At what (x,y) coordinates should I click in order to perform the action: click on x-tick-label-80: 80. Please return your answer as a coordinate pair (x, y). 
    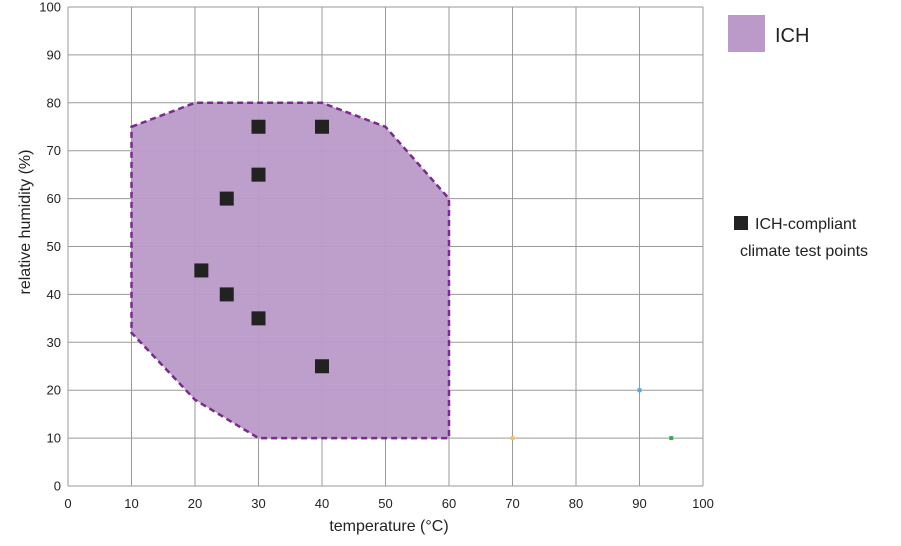
    Looking at the image, I should click on (576, 503).